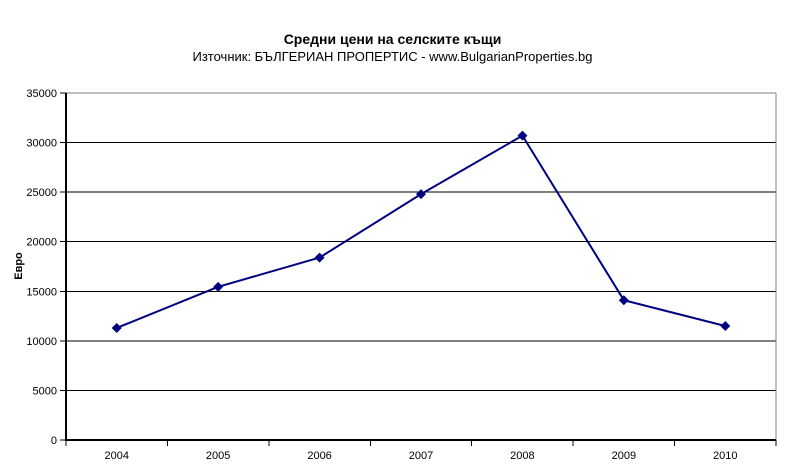 The image size is (785, 472). I want to click on y-tick-label: 20000, so click(41, 243).